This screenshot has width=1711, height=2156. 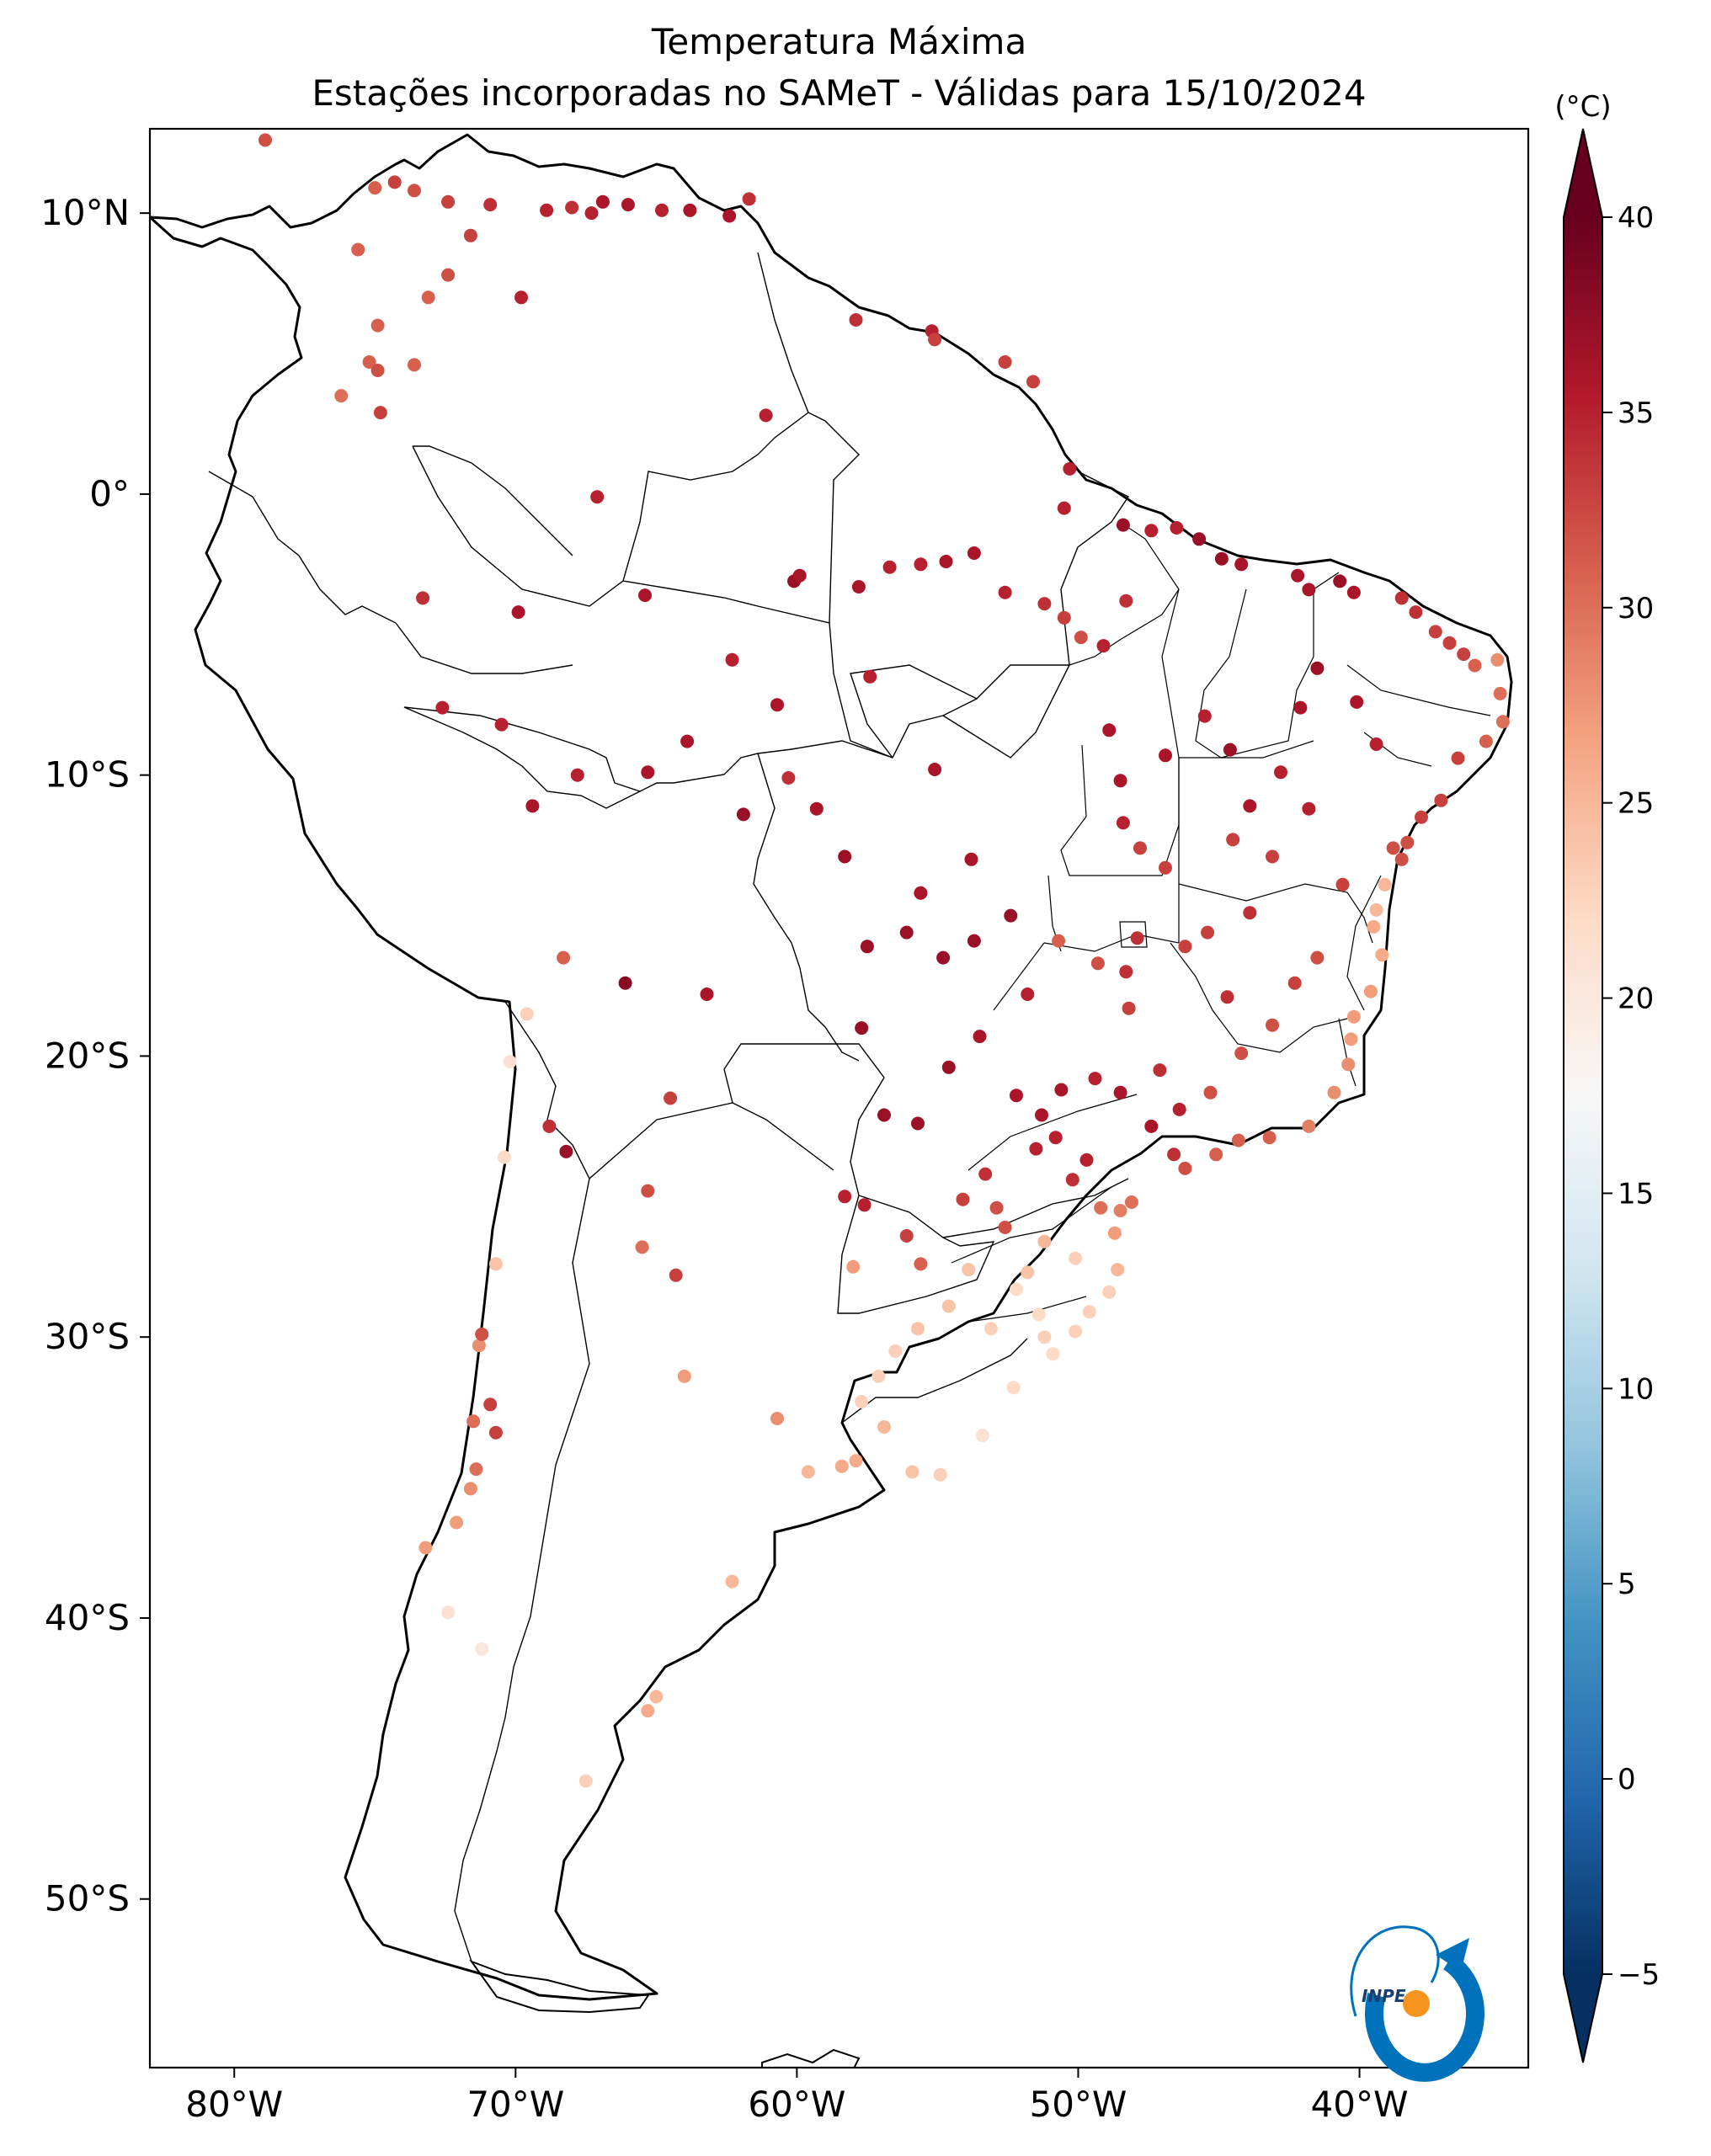 I want to click on map-title: Temperatura Máxima, so click(x=839, y=42).